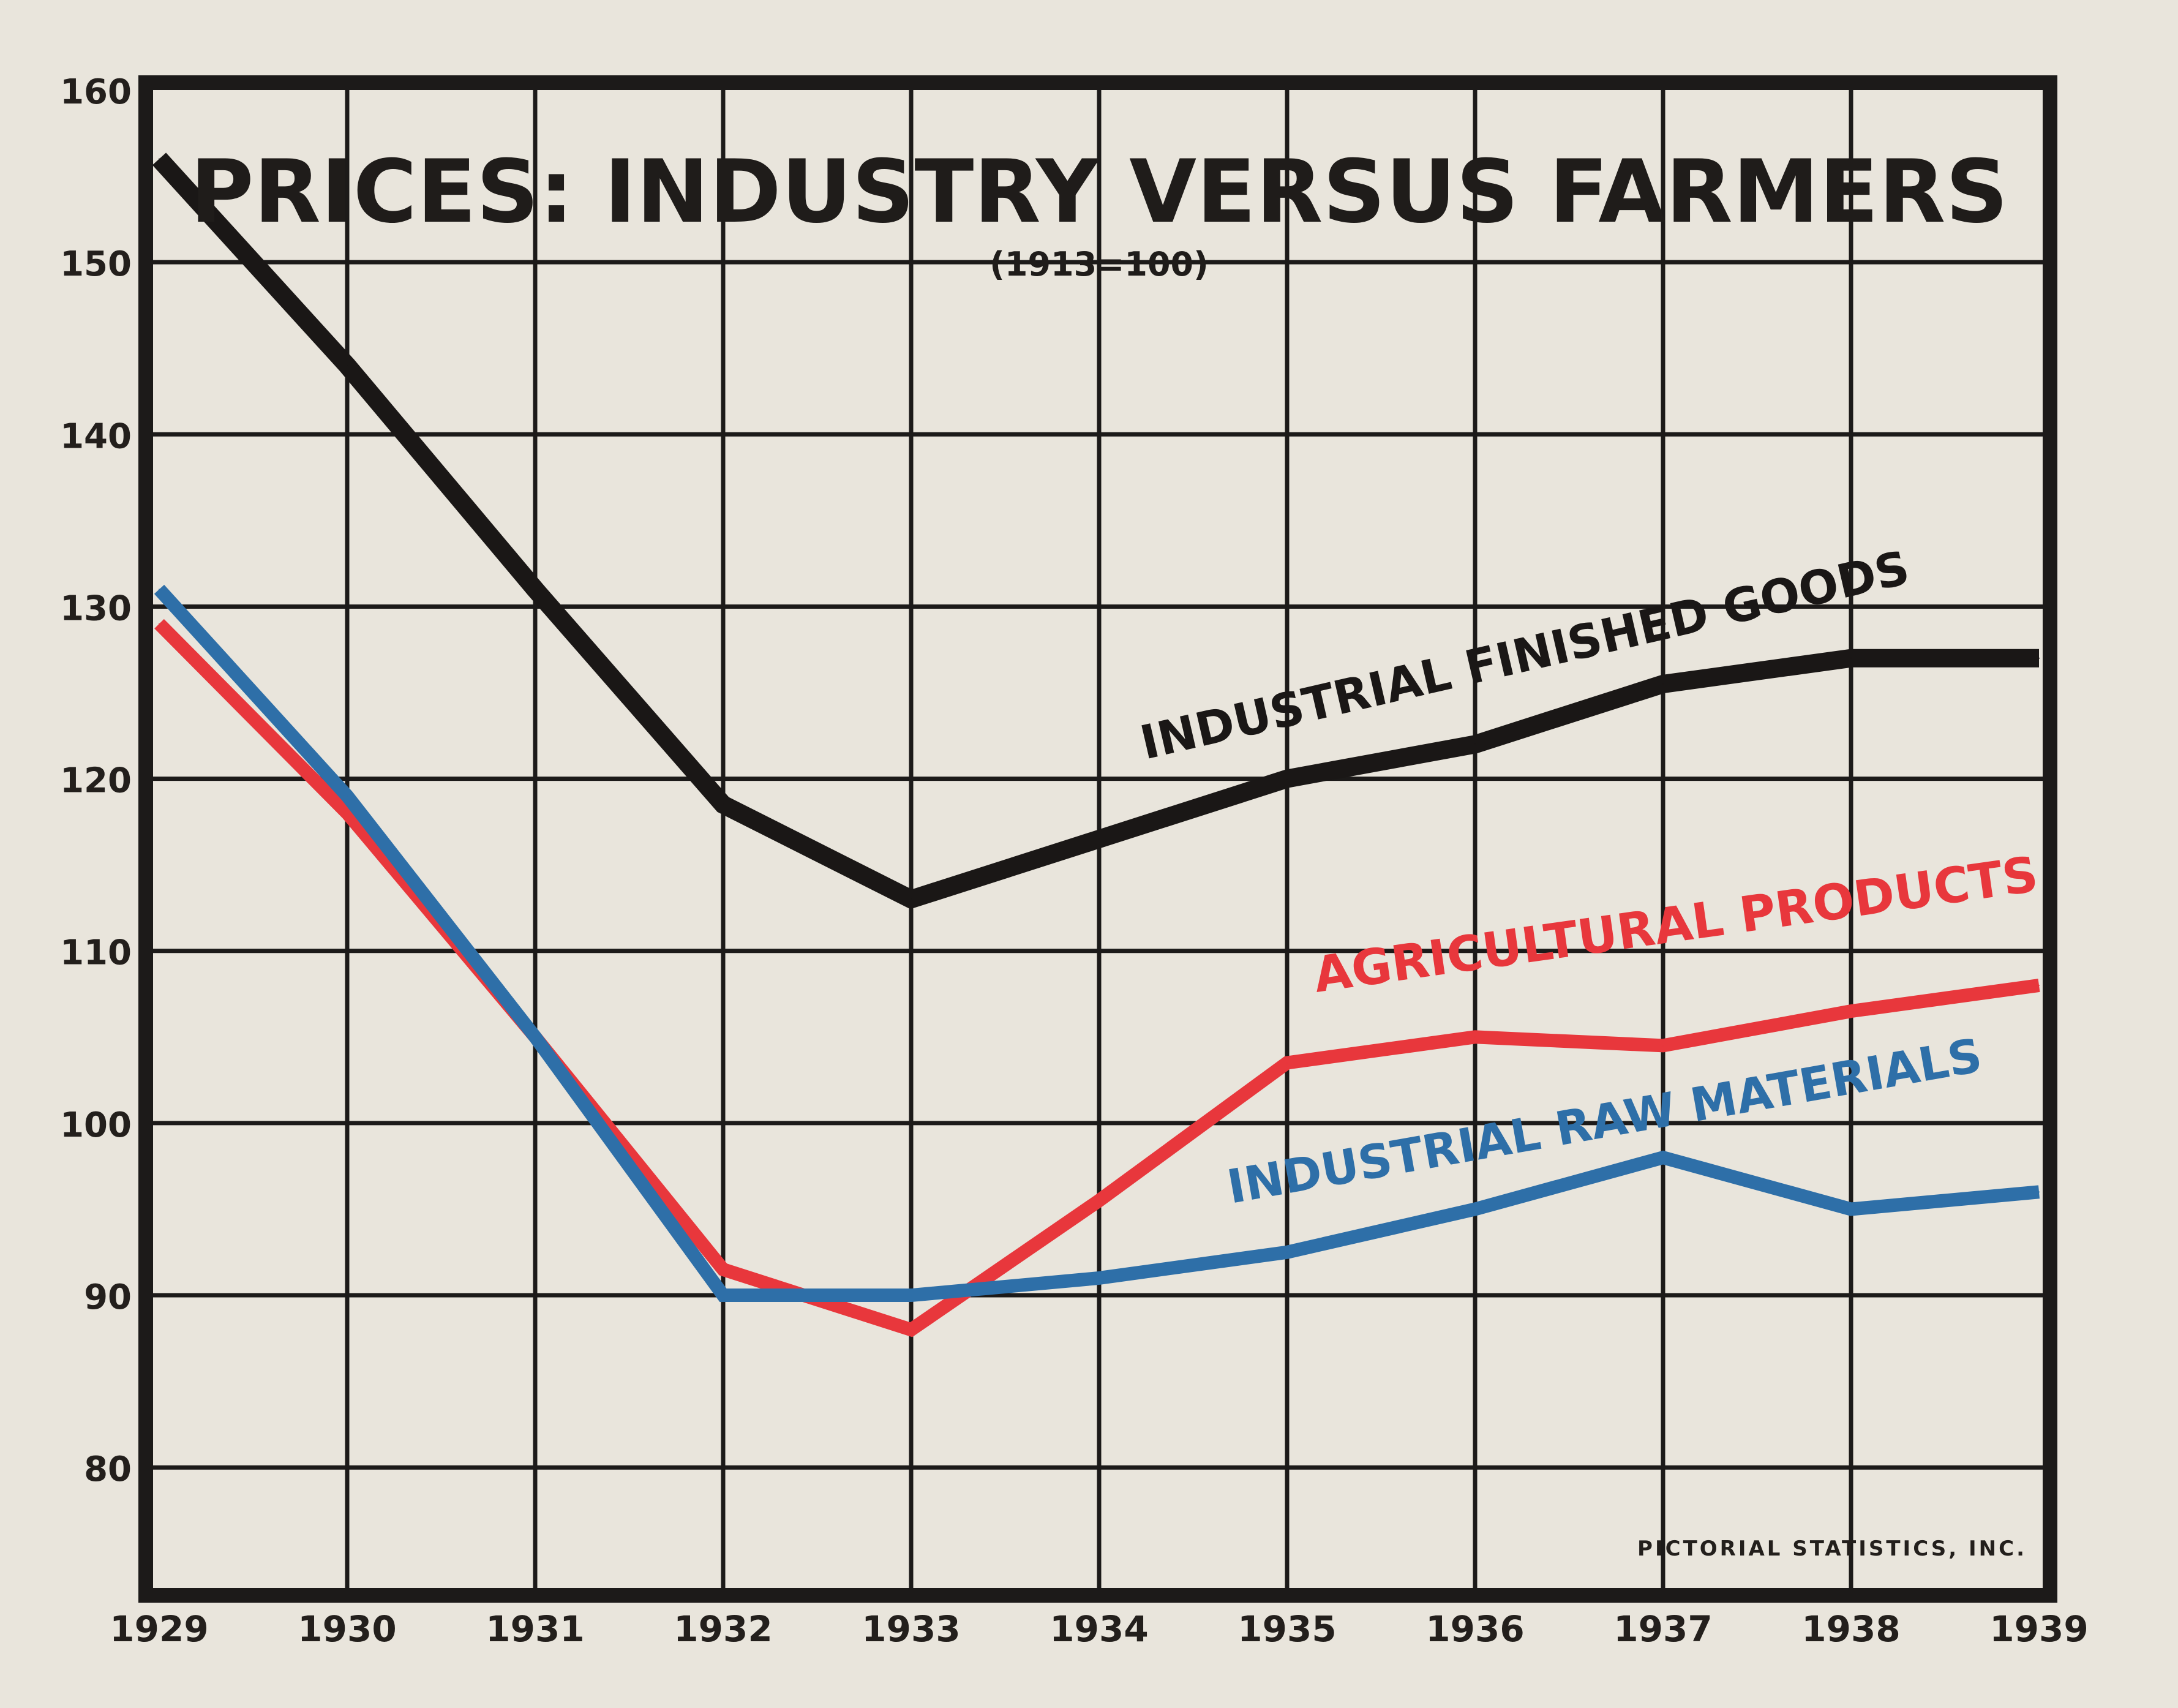 The width and height of the screenshot is (2178, 1708). I want to click on credit-label: PICTORIAL STATISTICS, INC., so click(1832, 1549).